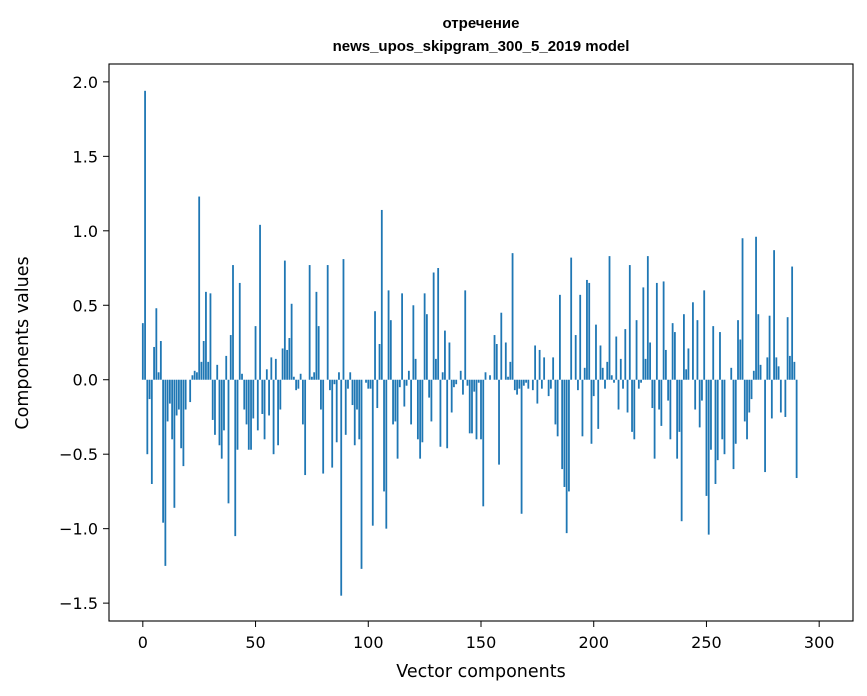  I want to click on x-tick-label: 0, so click(143, 642).